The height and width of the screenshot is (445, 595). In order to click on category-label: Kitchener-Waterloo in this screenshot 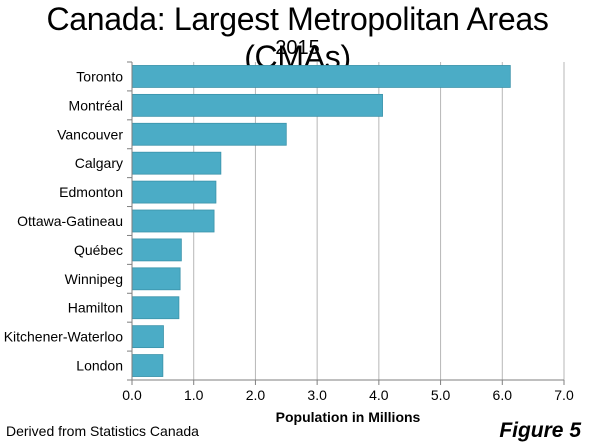, I will do `click(64, 337)`.